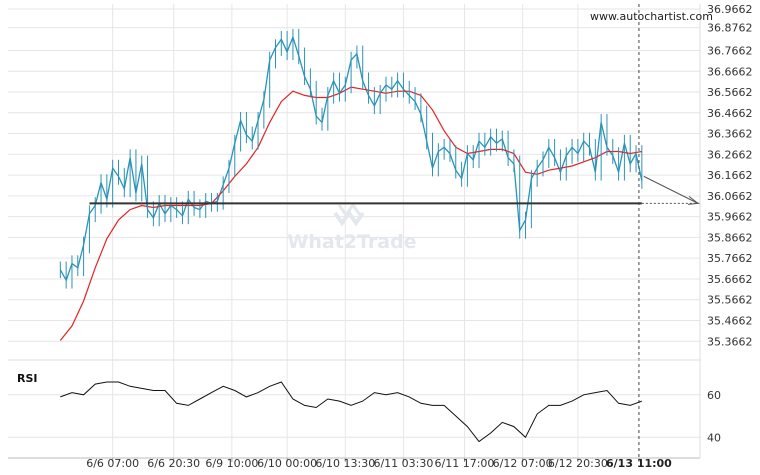 The image size is (760, 475). Describe the element at coordinates (730, 113) in the screenshot. I see `price-tick-label: 36.4662` at that location.